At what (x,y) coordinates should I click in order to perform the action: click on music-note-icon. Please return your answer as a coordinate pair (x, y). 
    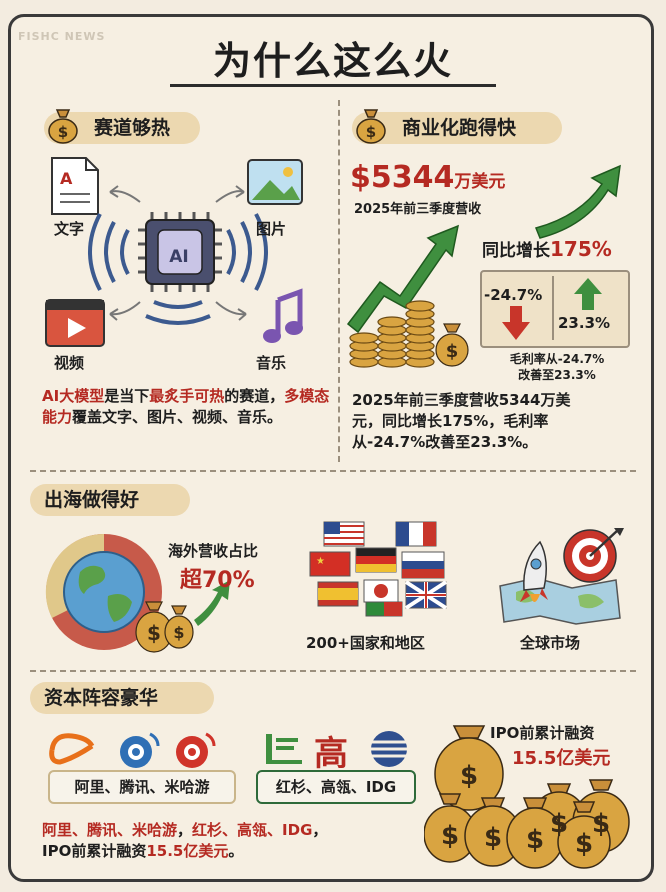
    Looking at the image, I should click on (283, 315).